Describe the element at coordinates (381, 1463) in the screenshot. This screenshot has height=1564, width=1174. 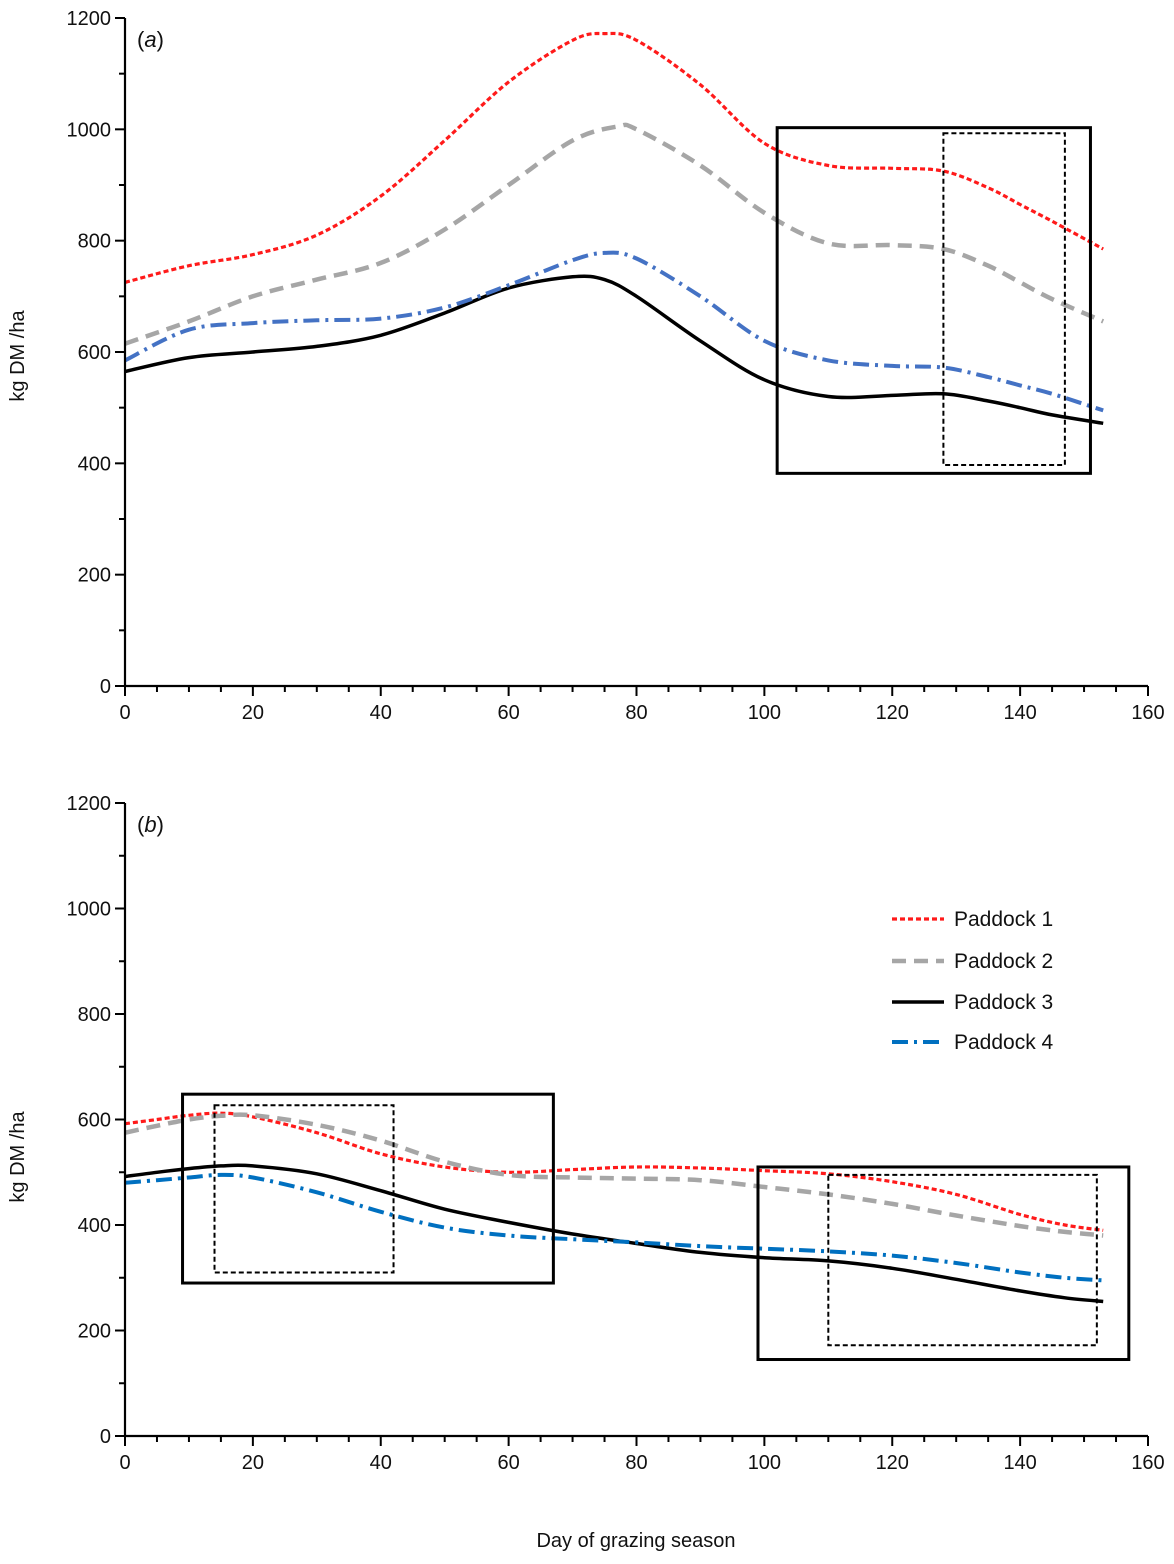
I see `panel-b-x-tick-label: 40` at that location.